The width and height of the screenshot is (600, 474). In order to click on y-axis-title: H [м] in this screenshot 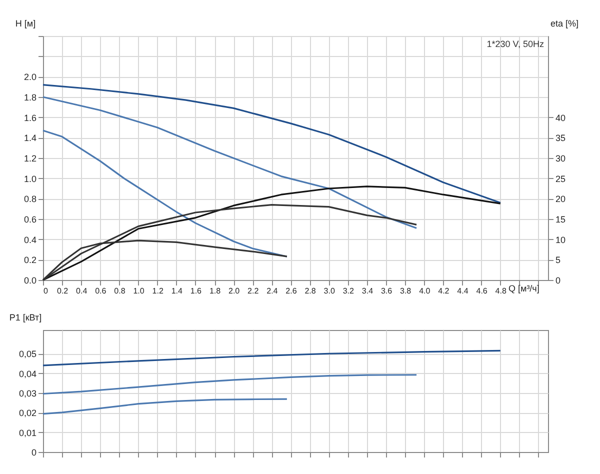, I will do `click(25, 23)`.